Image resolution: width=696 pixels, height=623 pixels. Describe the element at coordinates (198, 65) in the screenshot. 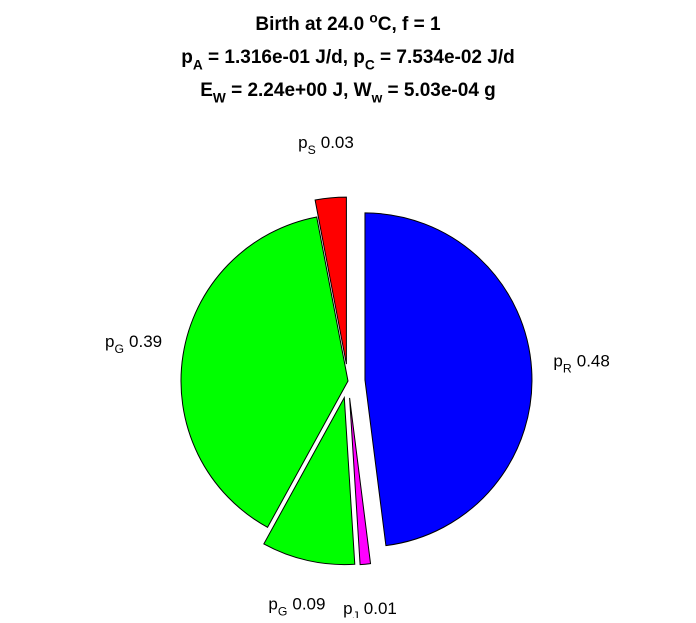

I see `subscript: A` at that location.